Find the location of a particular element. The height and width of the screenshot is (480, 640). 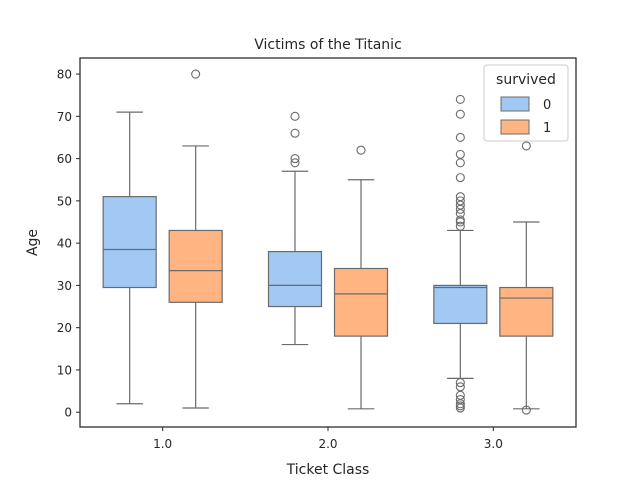

y-tick-label: 60 is located at coordinates (64, 159).